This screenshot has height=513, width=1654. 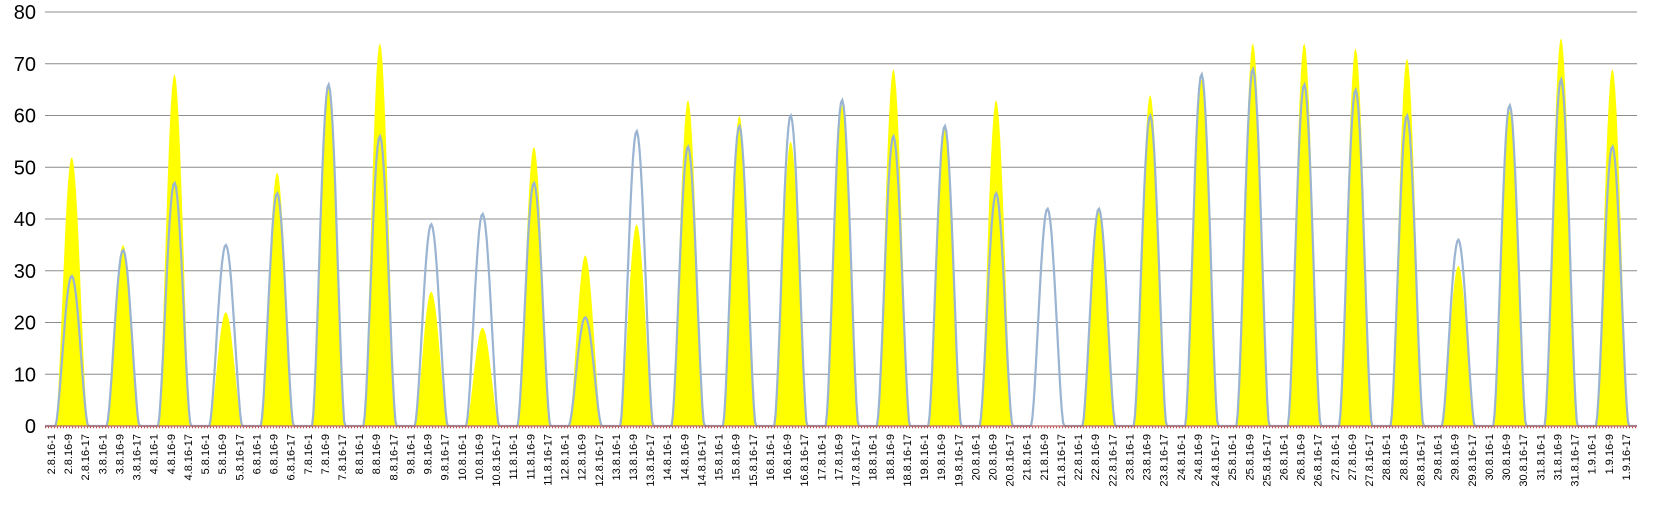 I want to click on x-tick-label: 3.8.16-9, so click(x=121, y=454).